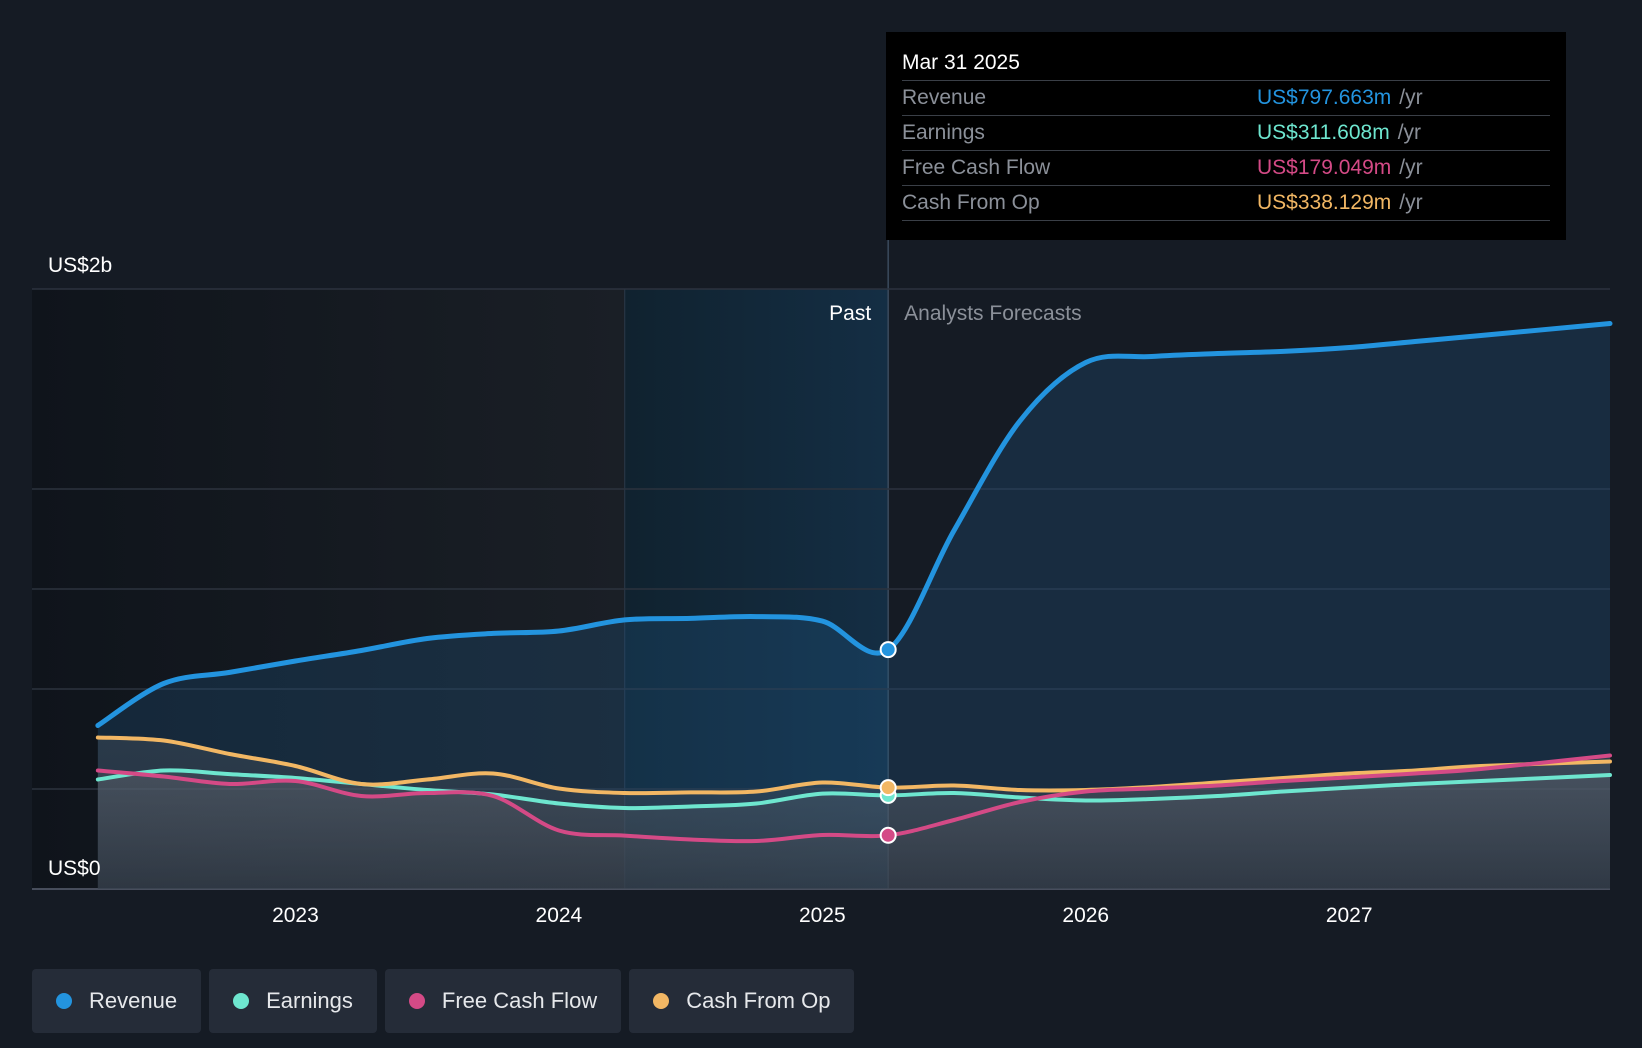  Describe the element at coordinates (1324, 167) in the screenshot. I see `tooltip-value: US$179.049m` at that location.